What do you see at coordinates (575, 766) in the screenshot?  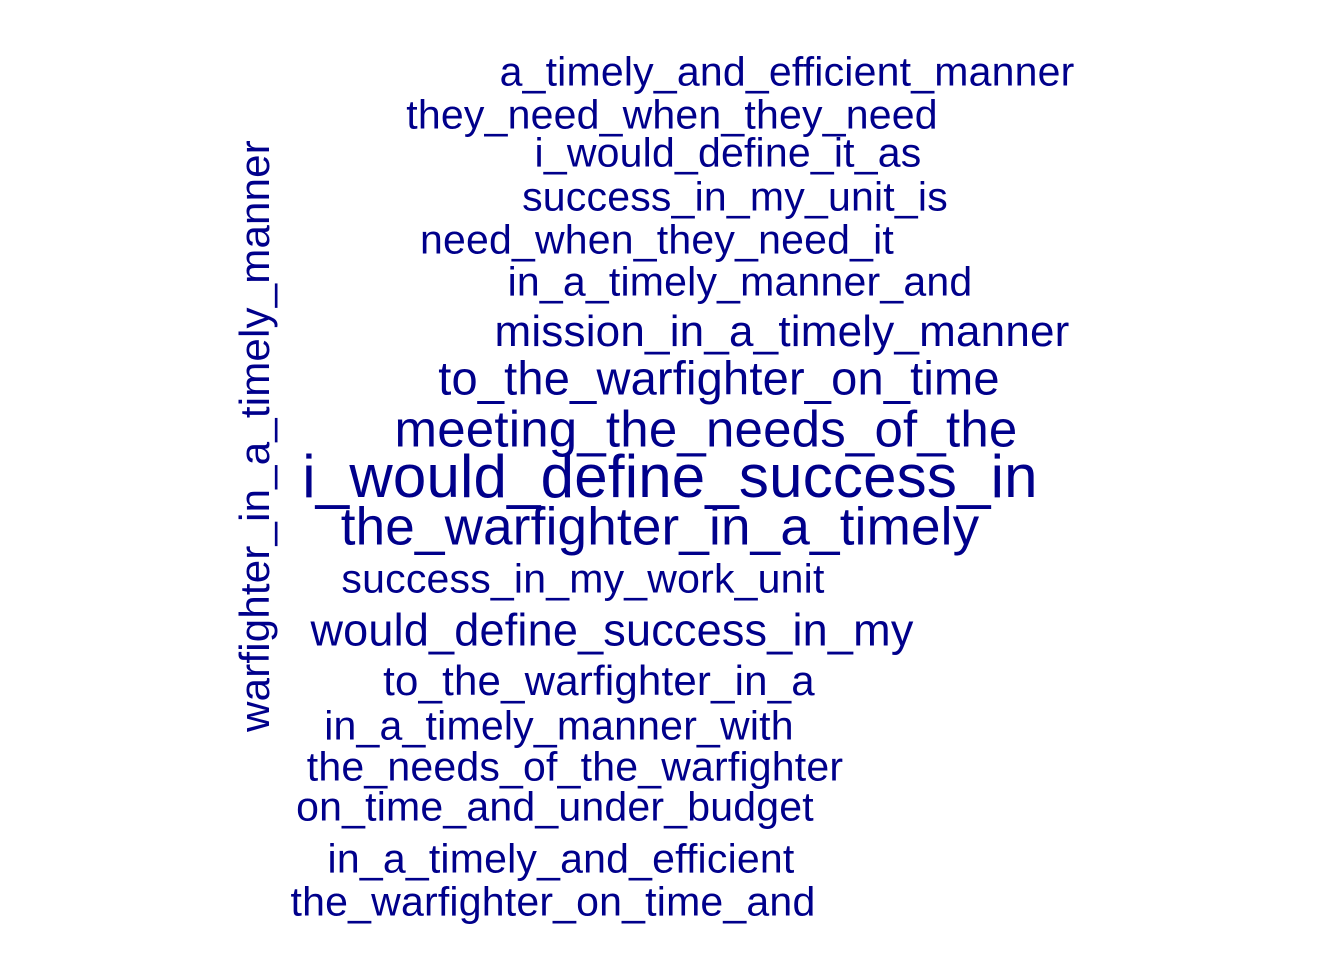 I see `word-the-needs-of-the-warfighter: the_needs_of_the_warfighter` at bounding box center [575, 766].